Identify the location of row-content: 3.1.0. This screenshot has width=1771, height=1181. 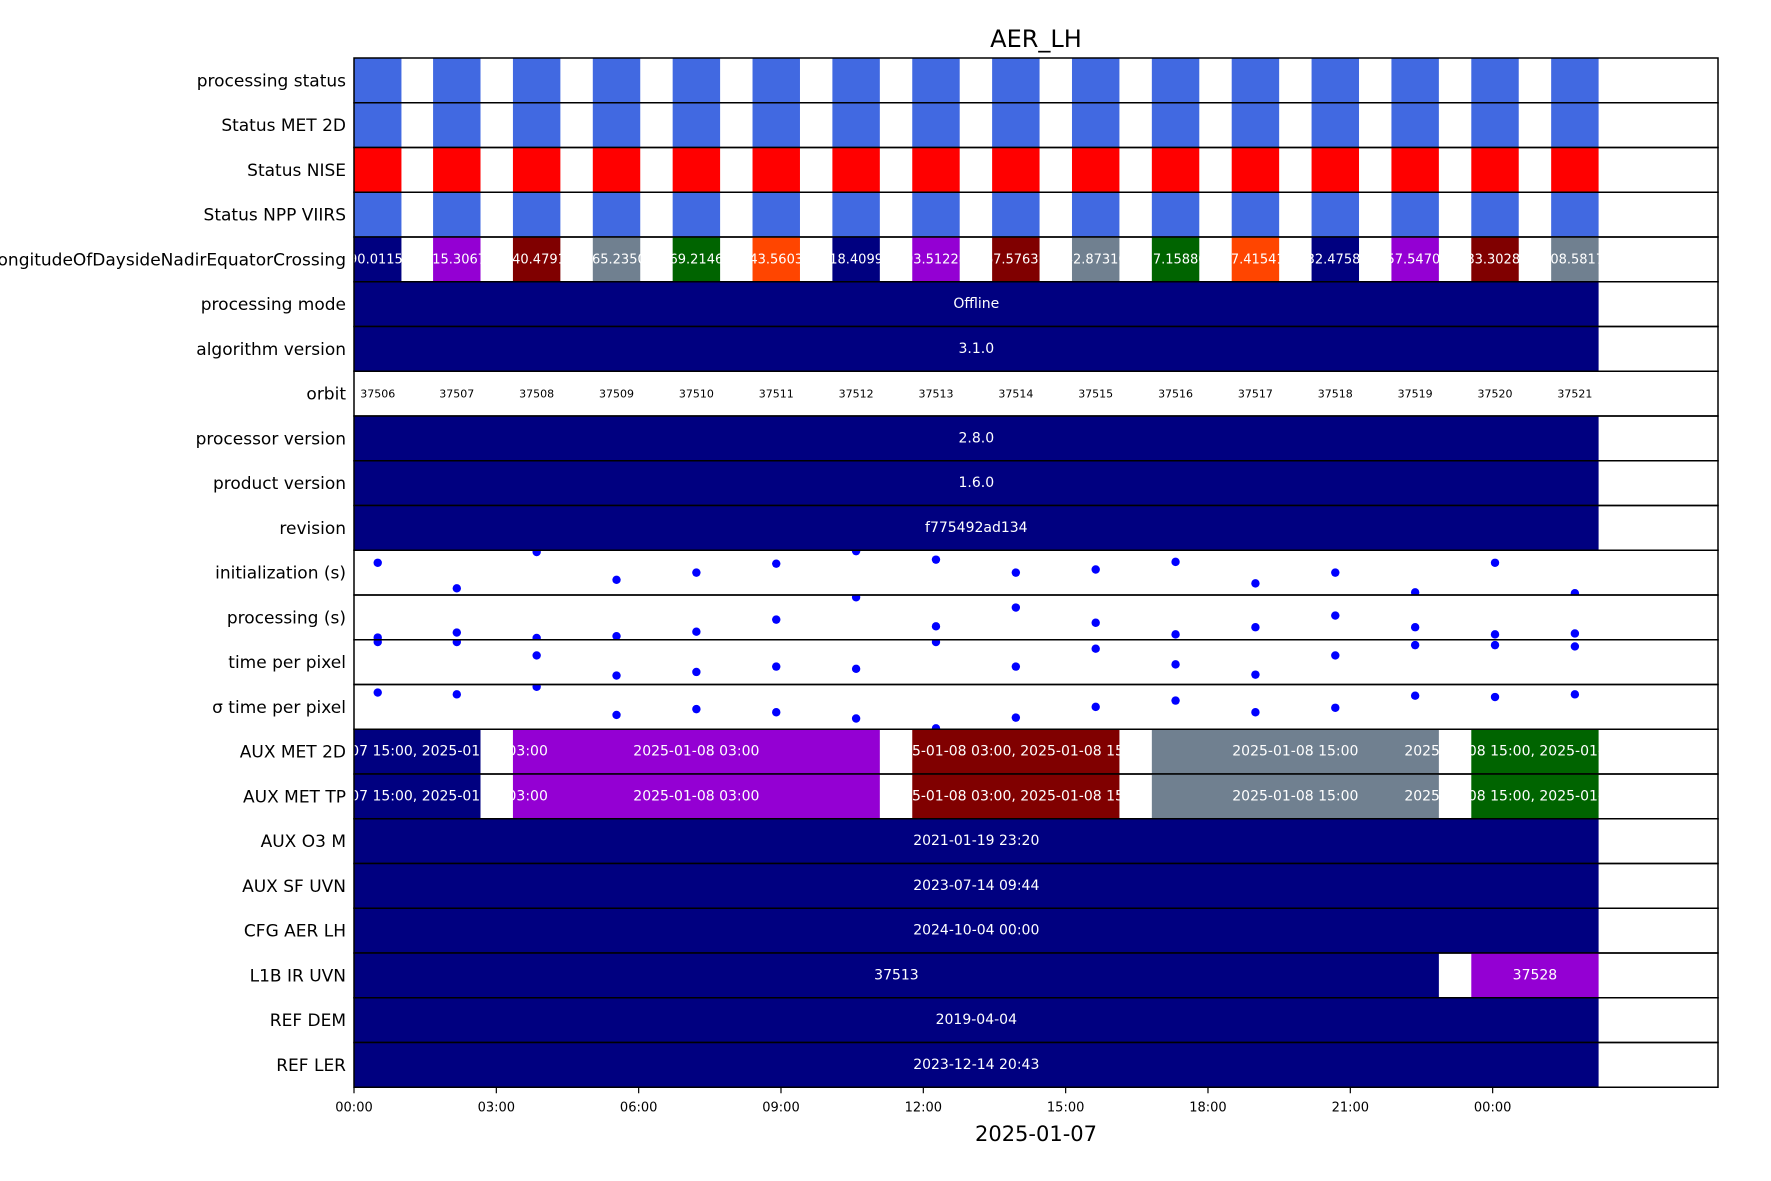
(976, 349).